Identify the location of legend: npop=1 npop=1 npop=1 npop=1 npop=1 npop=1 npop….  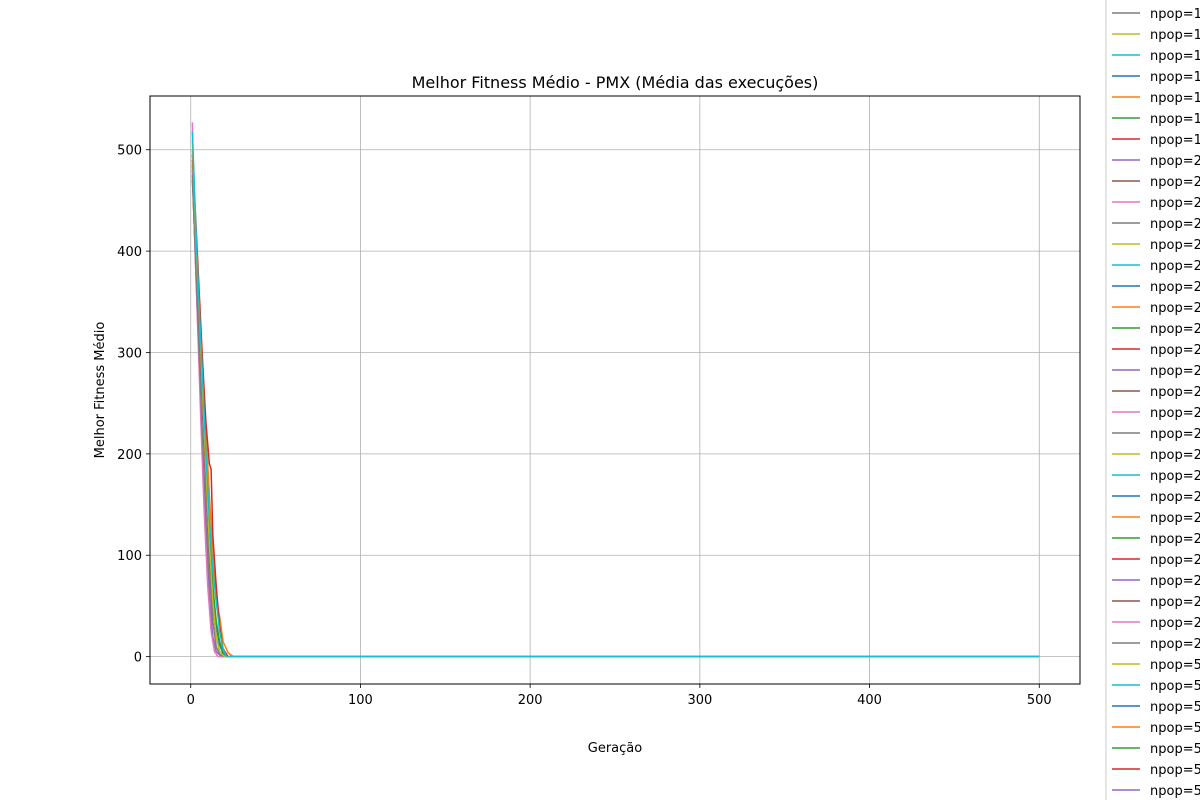
(1152, 400).